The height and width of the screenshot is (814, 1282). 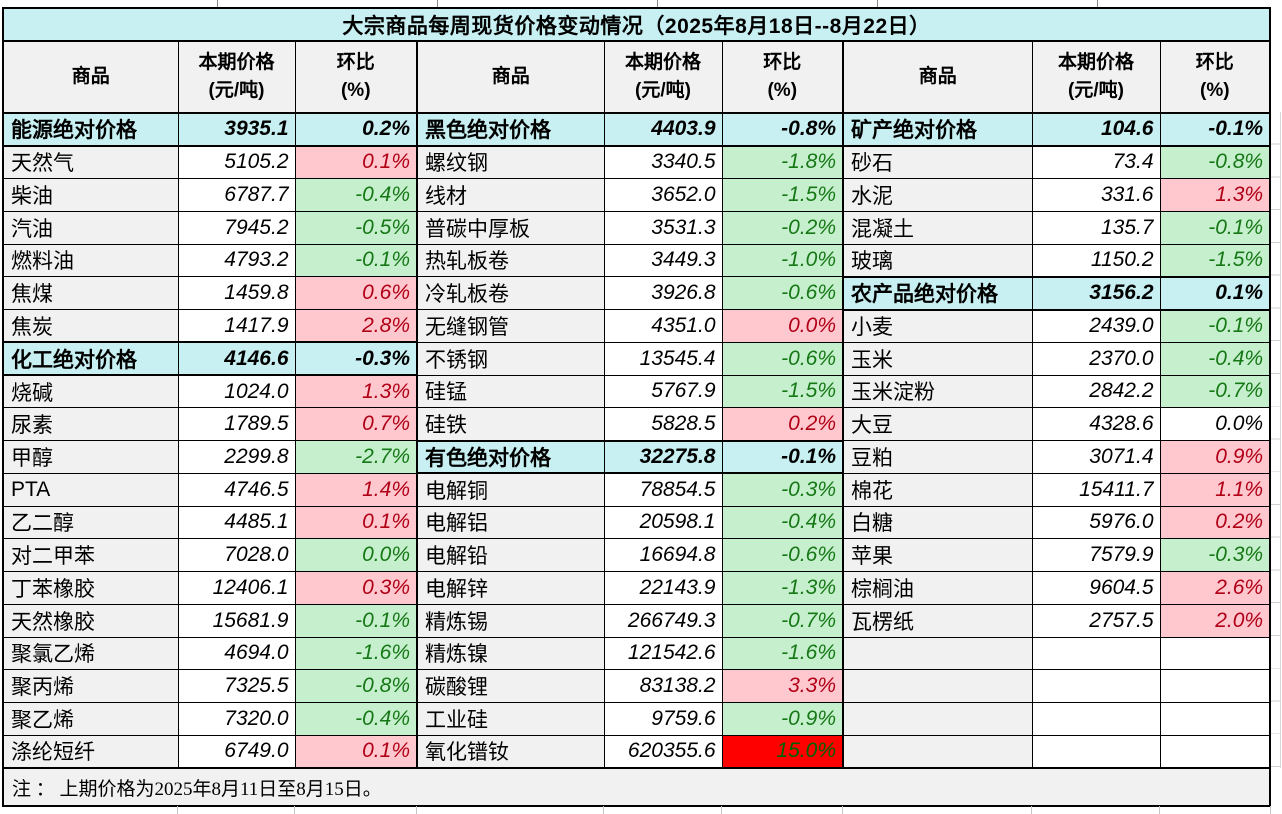 What do you see at coordinates (1096, 260) in the screenshot?
I see `price-cell: 1150.2` at bounding box center [1096, 260].